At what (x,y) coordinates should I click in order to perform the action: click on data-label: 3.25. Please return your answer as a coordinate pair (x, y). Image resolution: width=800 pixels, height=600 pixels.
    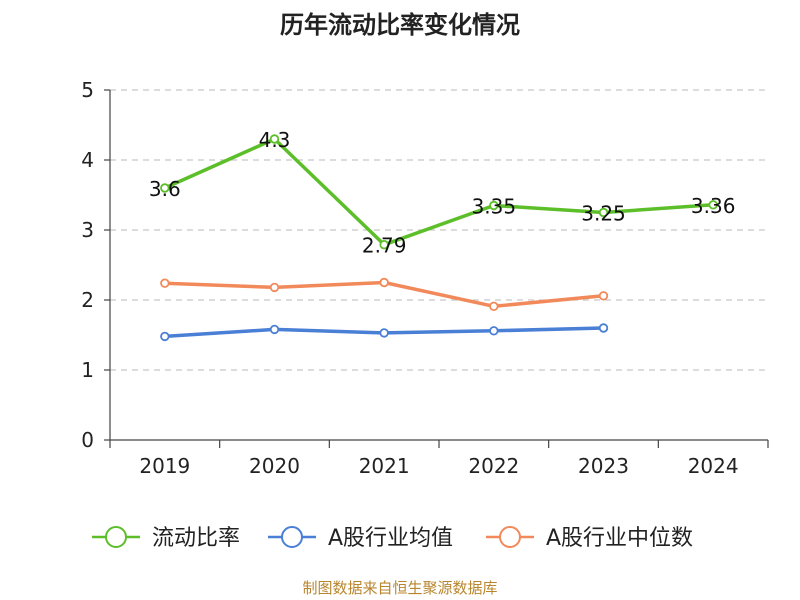
    Looking at the image, I should click on (603, 214).